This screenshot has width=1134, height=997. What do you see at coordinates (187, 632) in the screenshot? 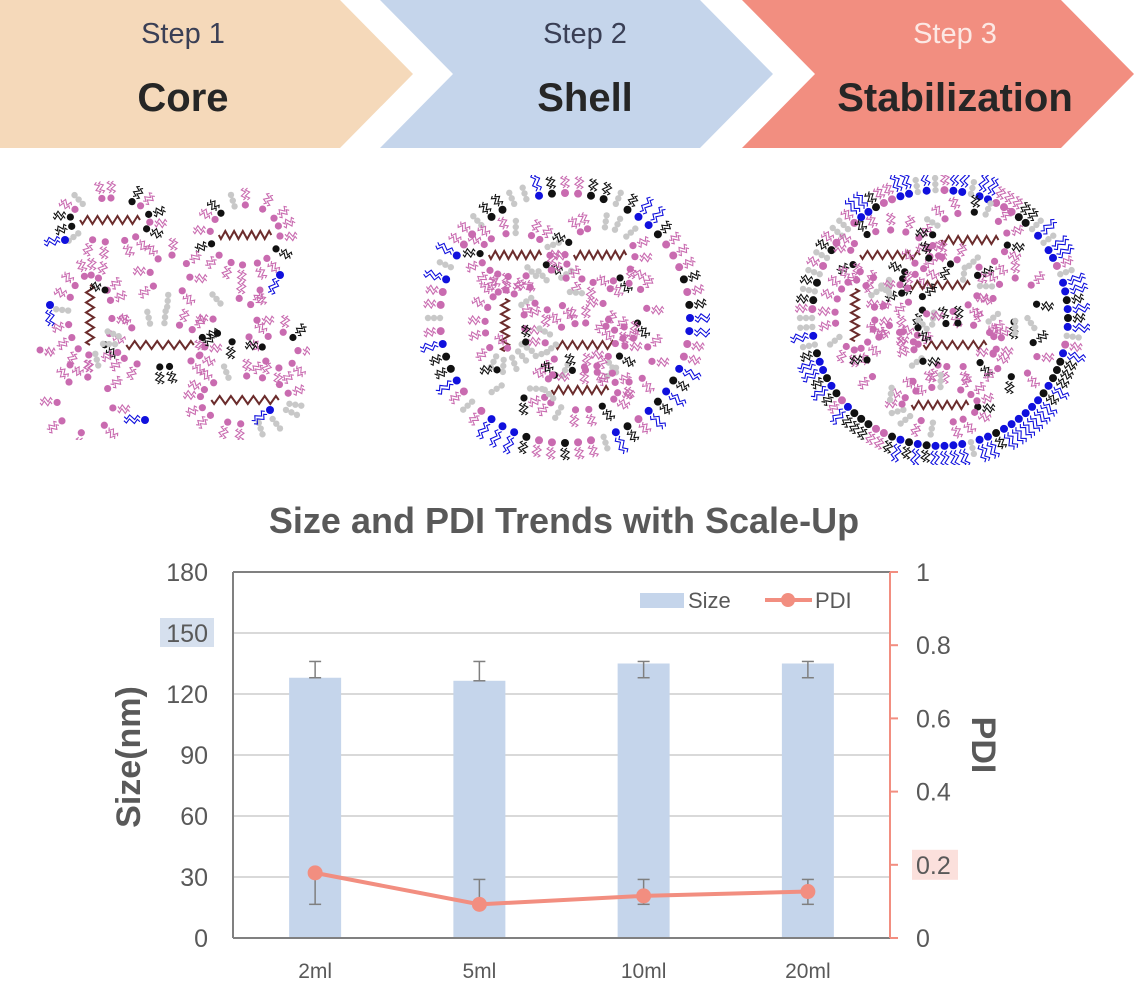
I see `tick-highlight` at bounding box center [187, 632].